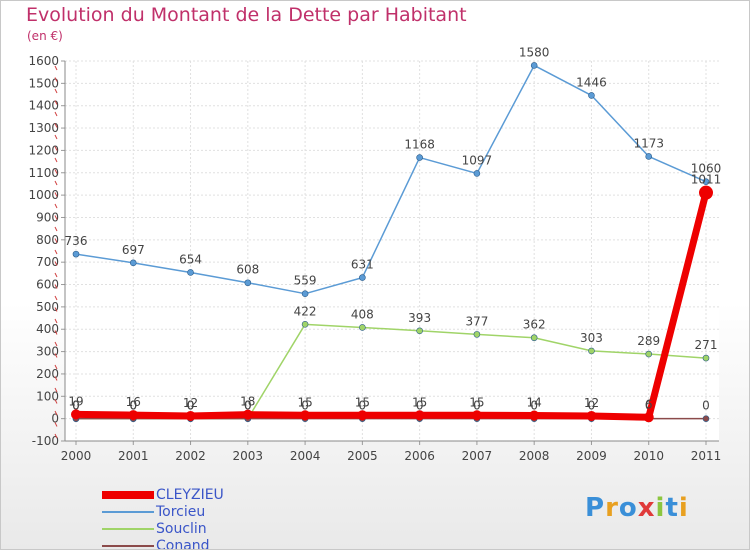 The image size is (750, 550). What do you see at coordinates (154, 529) in the screenshot?
I see `legend-item-souclin: Souclin` at bounding box center [154, 529].